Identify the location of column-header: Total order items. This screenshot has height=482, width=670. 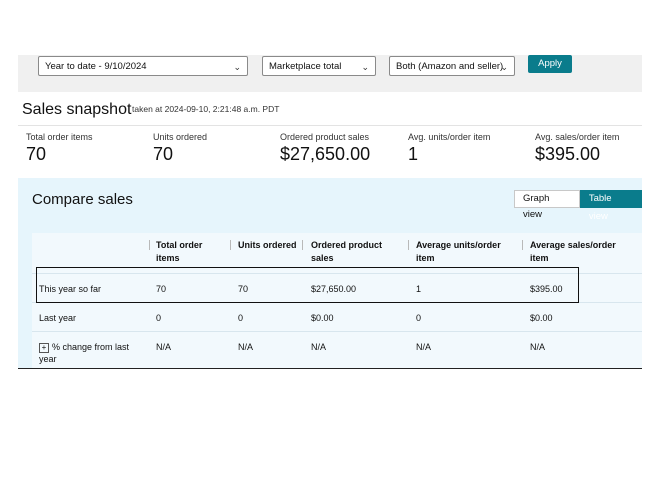
(179, 251).